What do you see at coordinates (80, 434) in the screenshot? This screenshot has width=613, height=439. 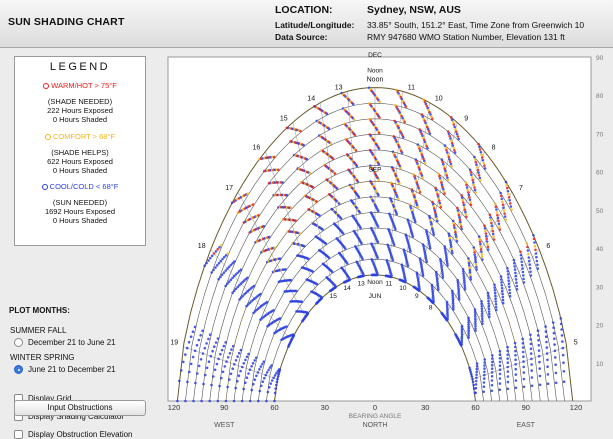 I see `obstruction-elevation-label: Display Obstruction Elevation` at bounding box center [80, 434].